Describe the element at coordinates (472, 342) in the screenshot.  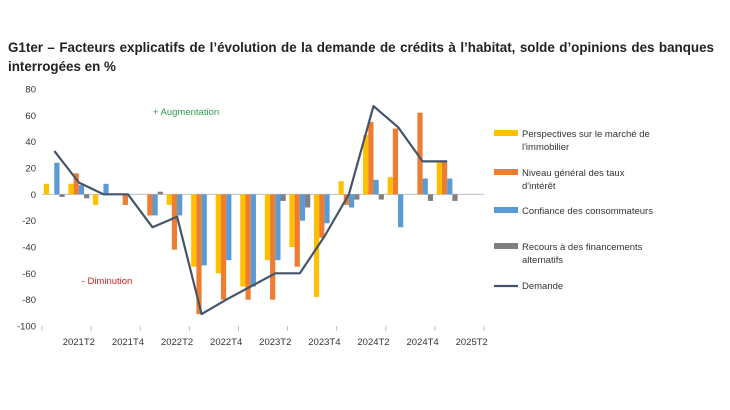
I see `x-tick-label: 2025T2` at that location.